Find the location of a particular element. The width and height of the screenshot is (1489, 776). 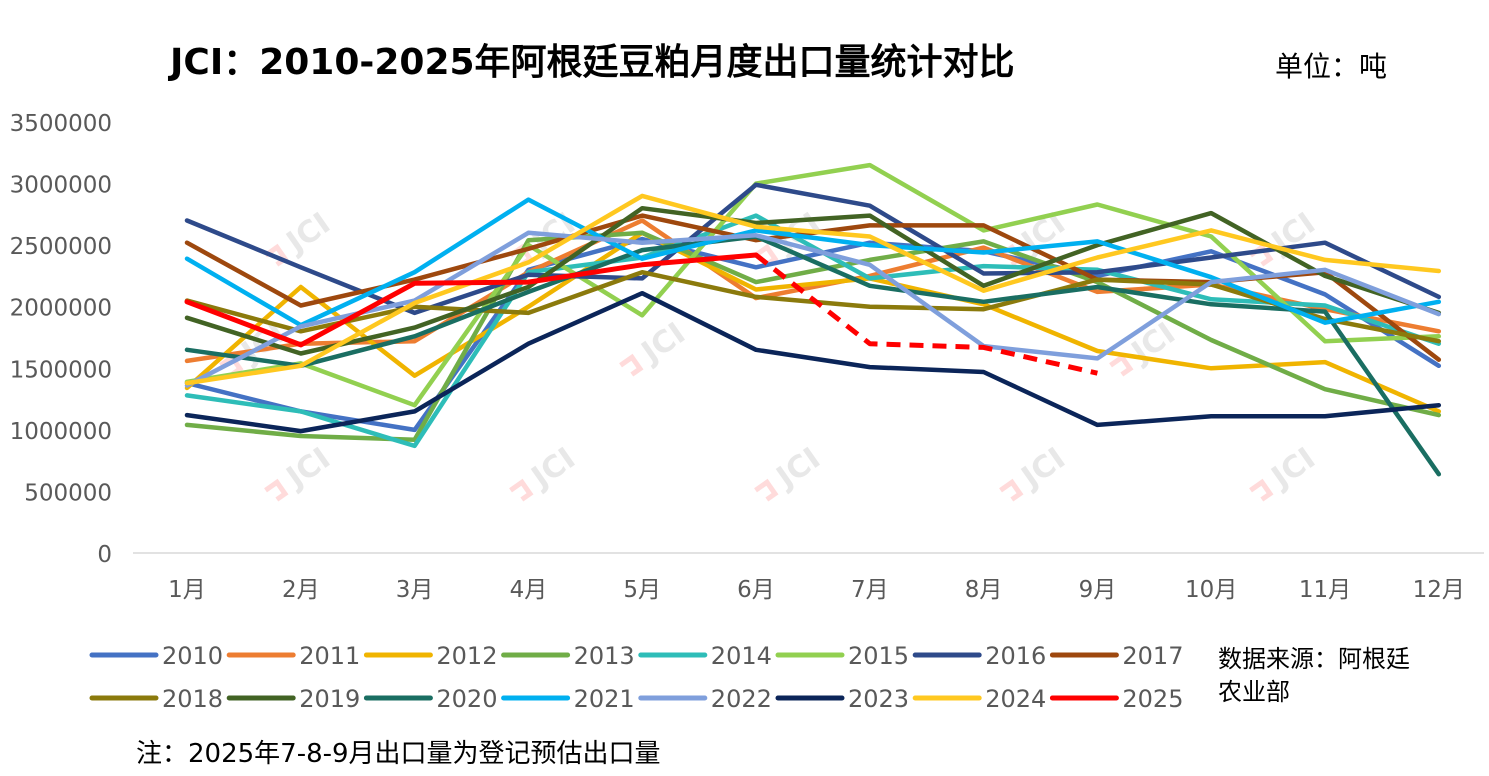

x-tick-label: 1月 is located at coordinates (187, 590).